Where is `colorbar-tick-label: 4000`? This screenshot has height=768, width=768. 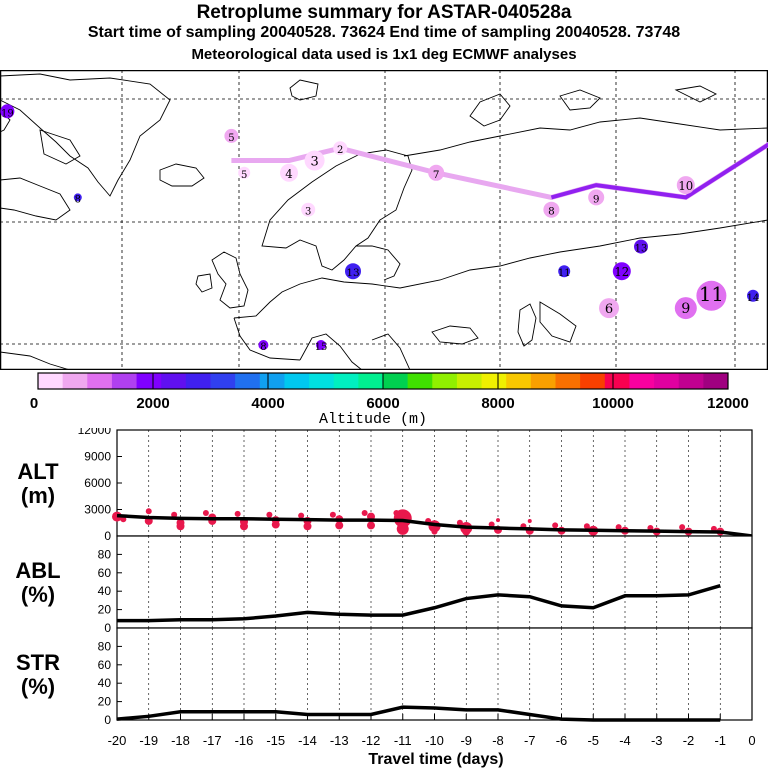
colorbar-tick-label: 4000 is located at coordinates (267, 403).